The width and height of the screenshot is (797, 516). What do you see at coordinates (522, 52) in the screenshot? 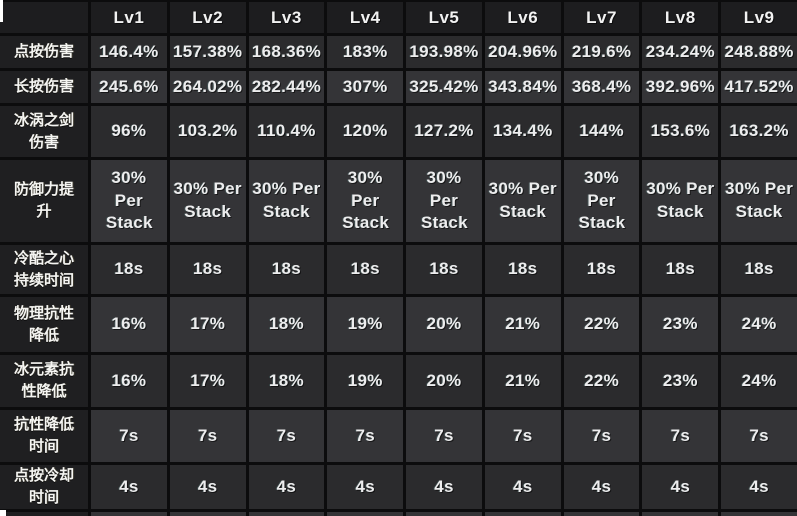
I see `table-cell: 204.96%` at bounding box center [522, 52].